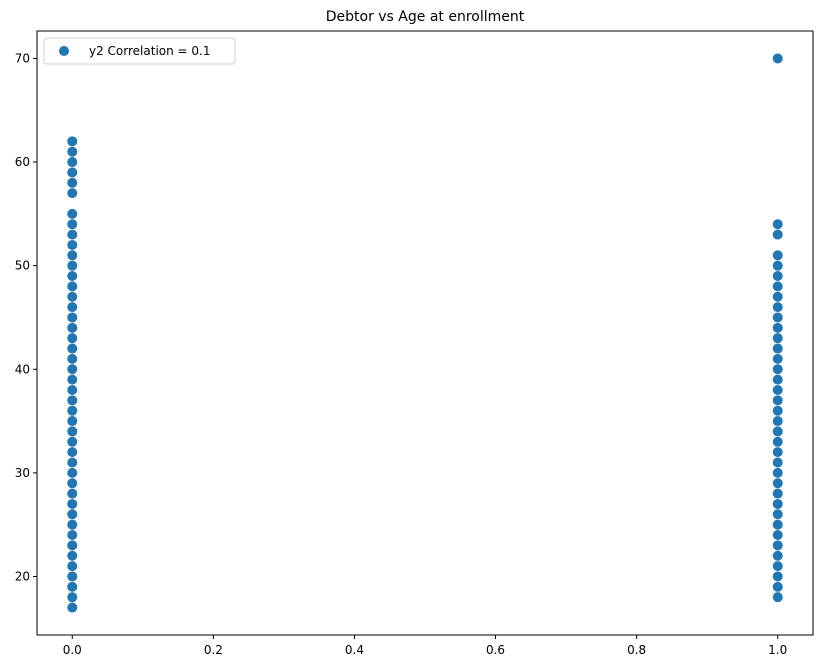  Describe the element at coordinates (150, 51) in the screenshot. I see `legend-label: y2 Correlation = 0.1` at that location.